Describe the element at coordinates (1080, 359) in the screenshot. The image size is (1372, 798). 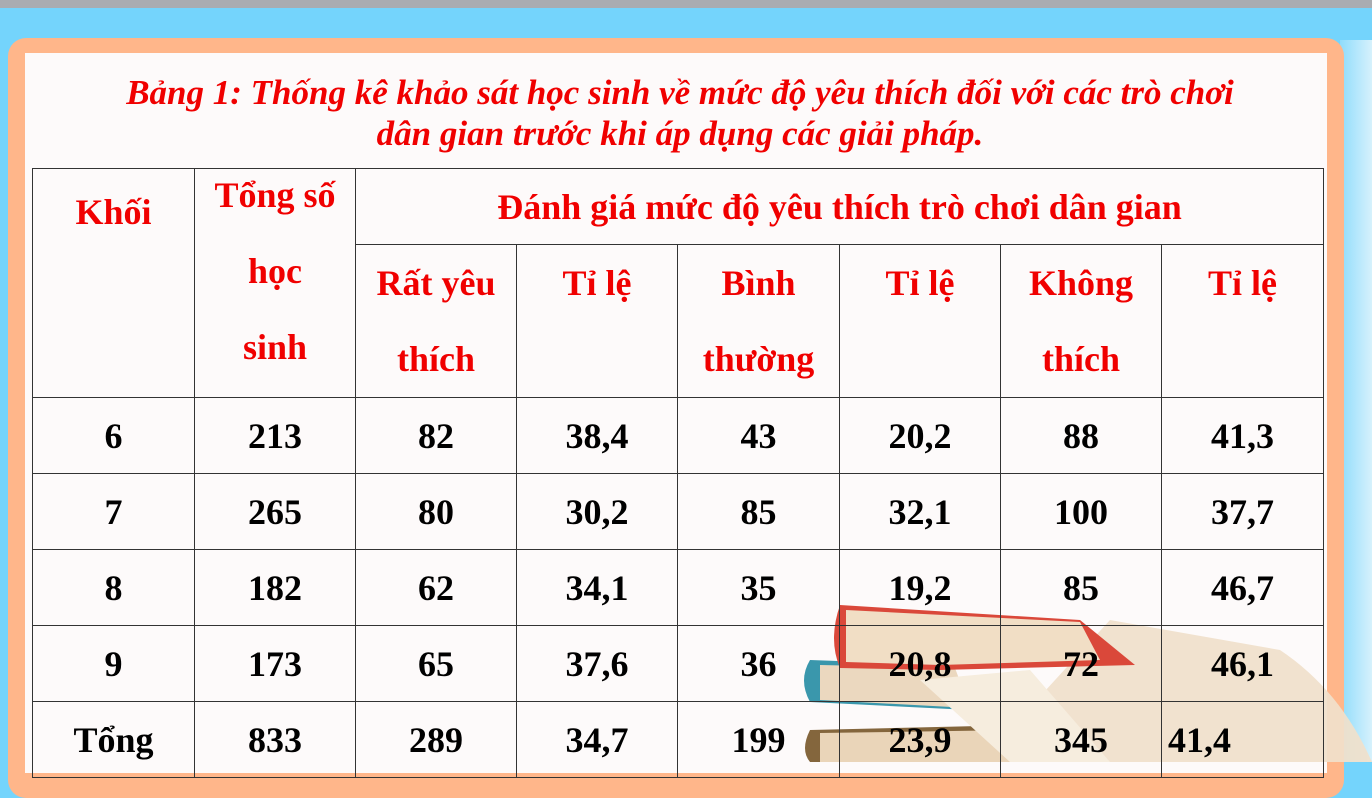
I see `header-khong-line2: thích` at that location.